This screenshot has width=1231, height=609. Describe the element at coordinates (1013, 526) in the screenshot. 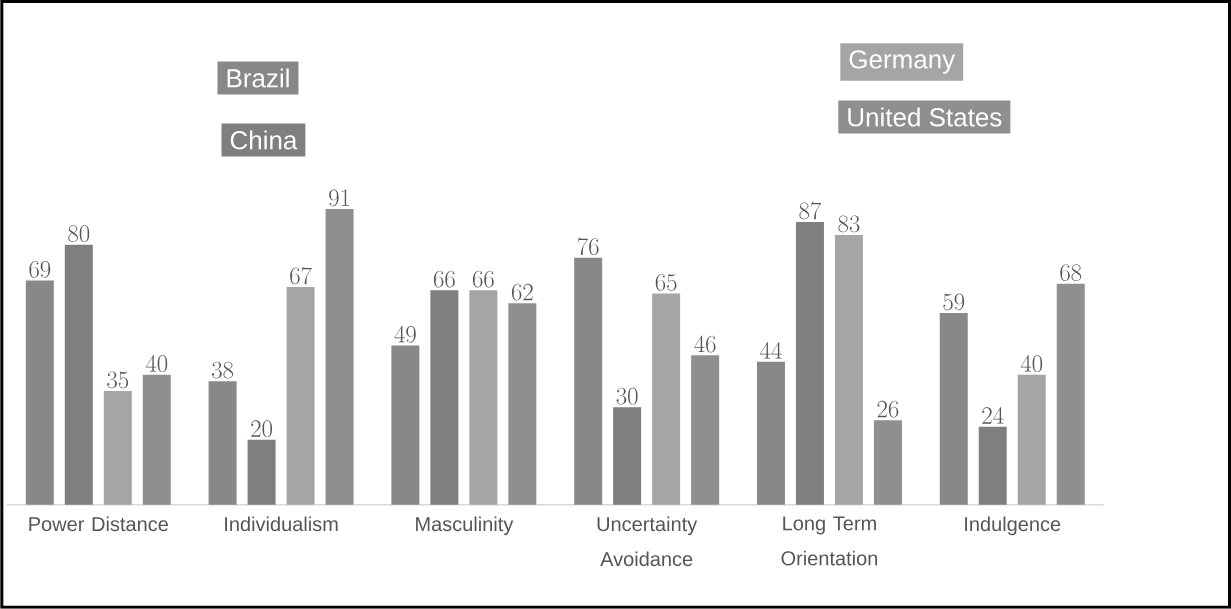

I see `x-tick-label: Indulgence` at that location.